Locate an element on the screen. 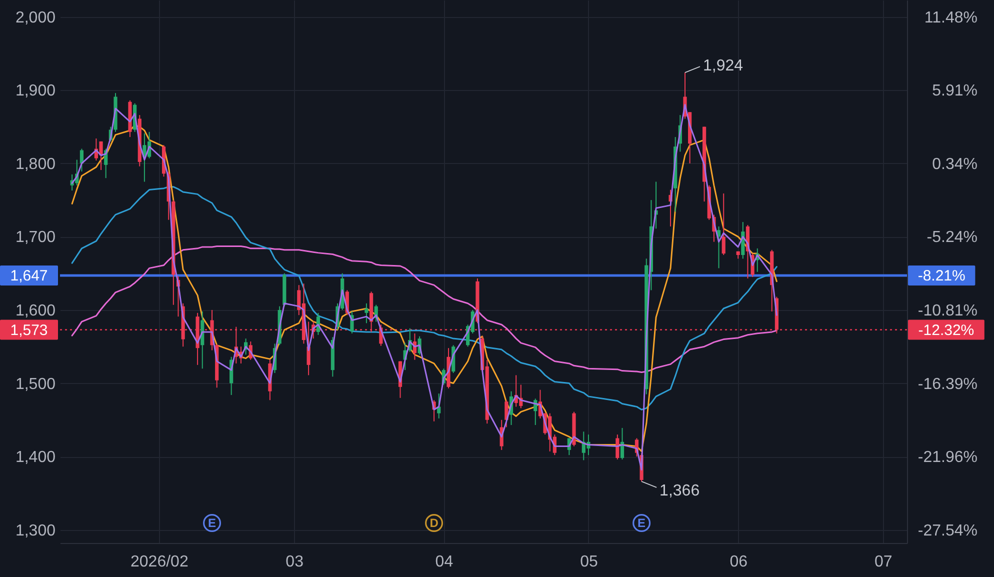 This screenshot has height=577, width=994. y2-tick-label: -5.24% is located at coordinates (952, 237).